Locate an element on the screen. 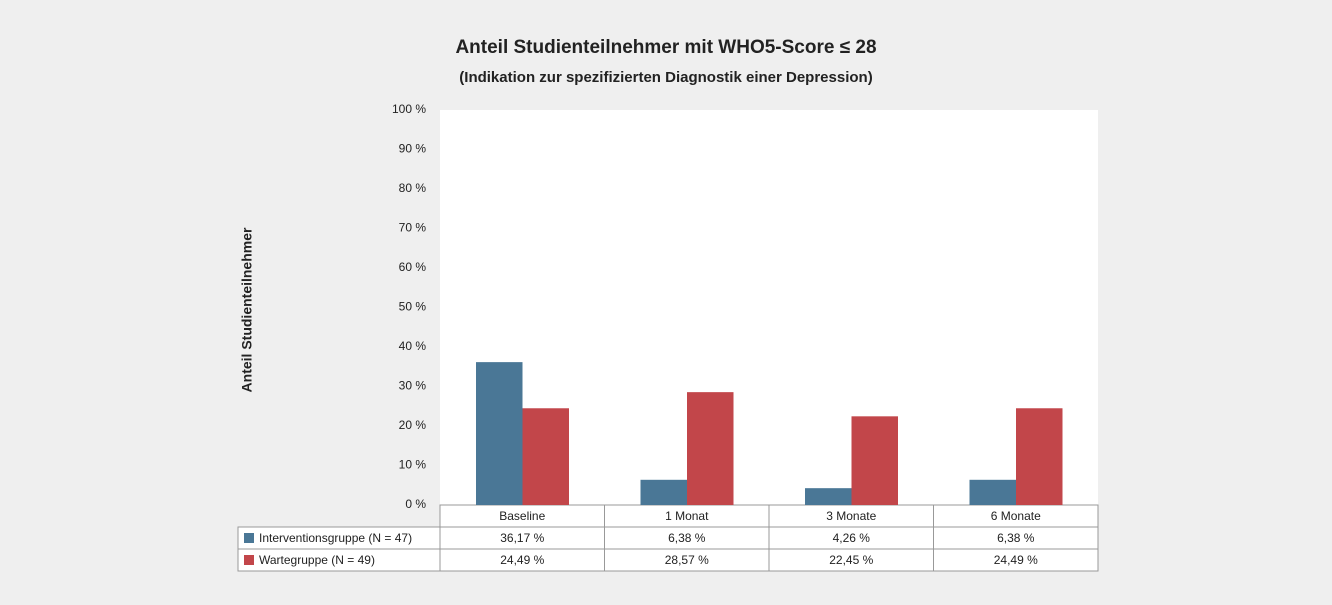  y-tick-label: 70 % is located at coordinates (413, 228).